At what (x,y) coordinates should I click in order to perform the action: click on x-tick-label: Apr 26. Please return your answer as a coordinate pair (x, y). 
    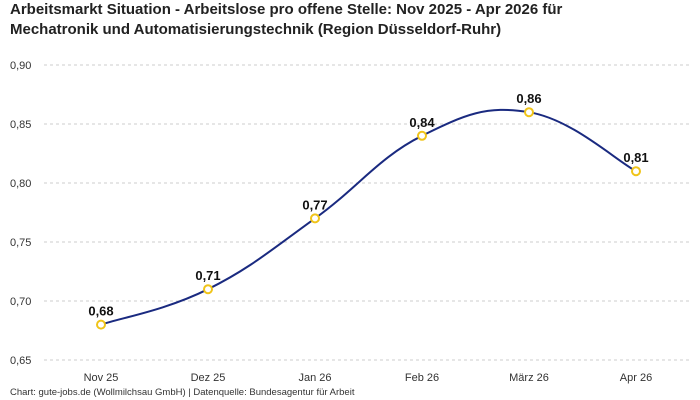
    Looking at the image, I should click on (636, 378).